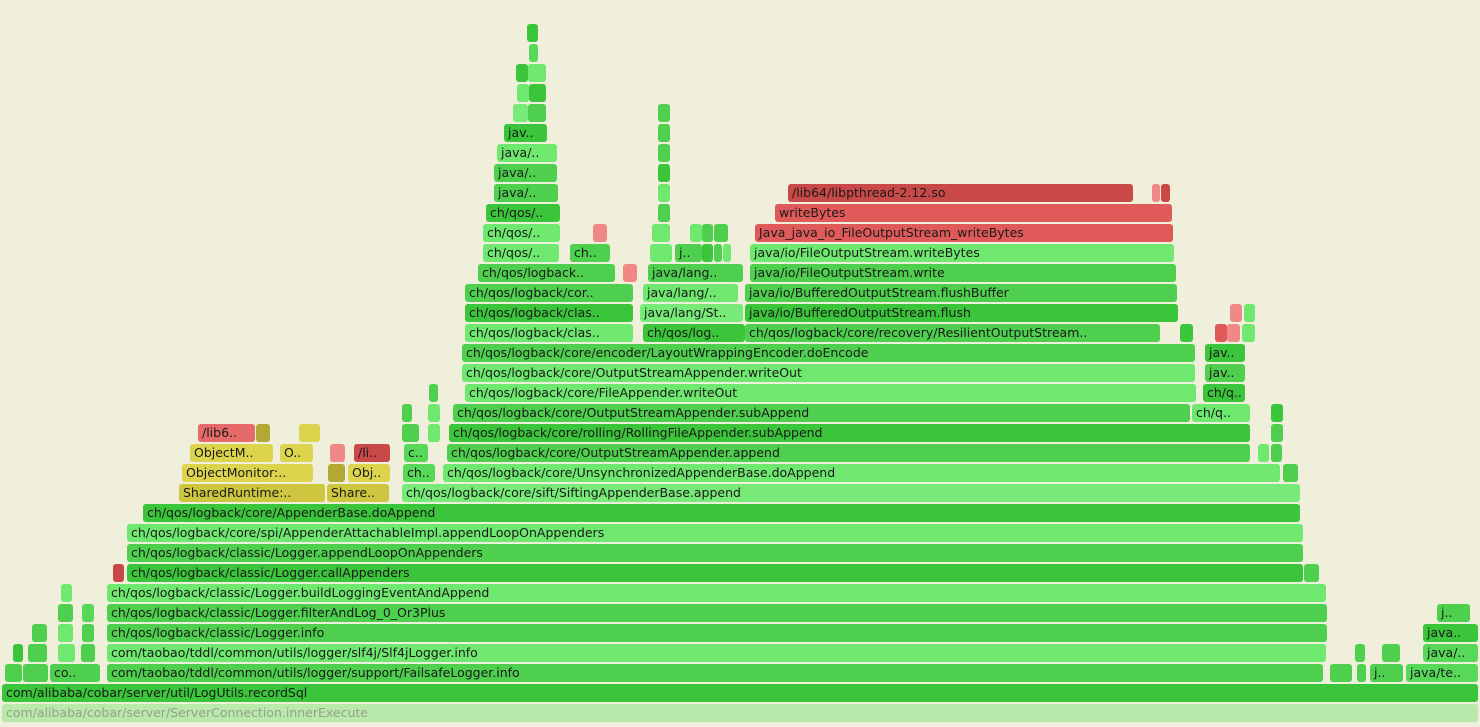 The height and width of the screenshot is (727, 1480). Describe the element at coordinates (549, 293) in the screenshot. I see `frame: ch/qos/logback/cor..` at that location.